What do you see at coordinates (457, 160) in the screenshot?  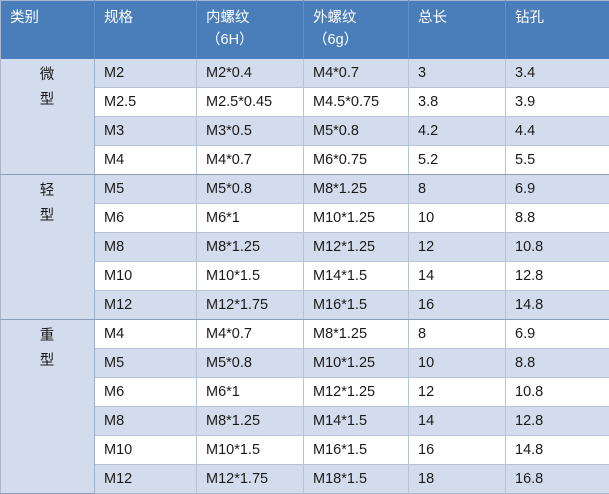 I see `cell-length: 5.2` at bounding box center [457, 160].